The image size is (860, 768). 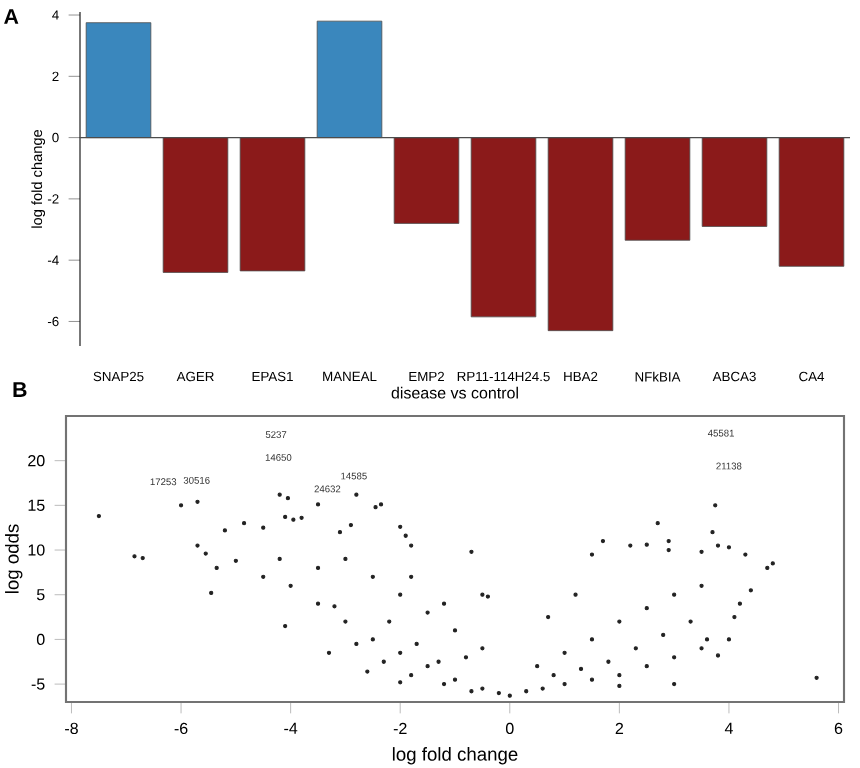 I want to click on x-tick-label: -4, so click(x=291, y=728).